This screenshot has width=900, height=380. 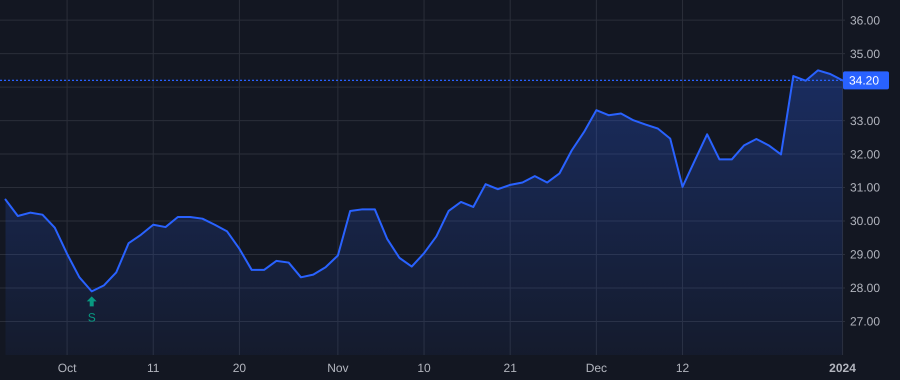 What do you see at coordinates (842, 368) in the screenshot?
I see `x-tick-label: 2024` at bounding box center [842, 368].